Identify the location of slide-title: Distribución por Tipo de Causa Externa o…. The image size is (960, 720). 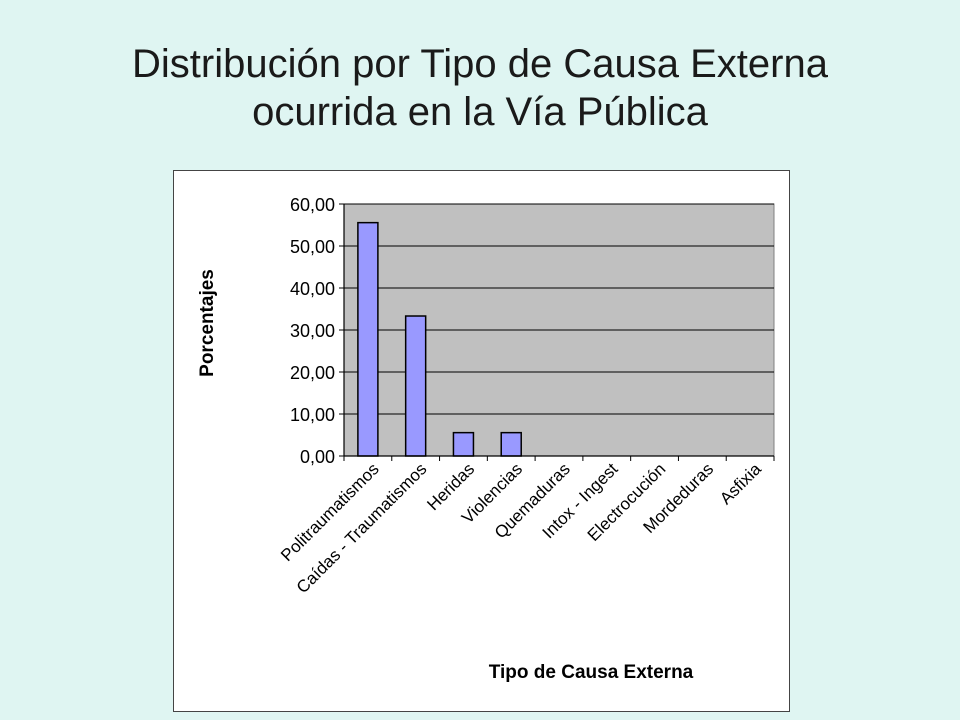
(480, 88).